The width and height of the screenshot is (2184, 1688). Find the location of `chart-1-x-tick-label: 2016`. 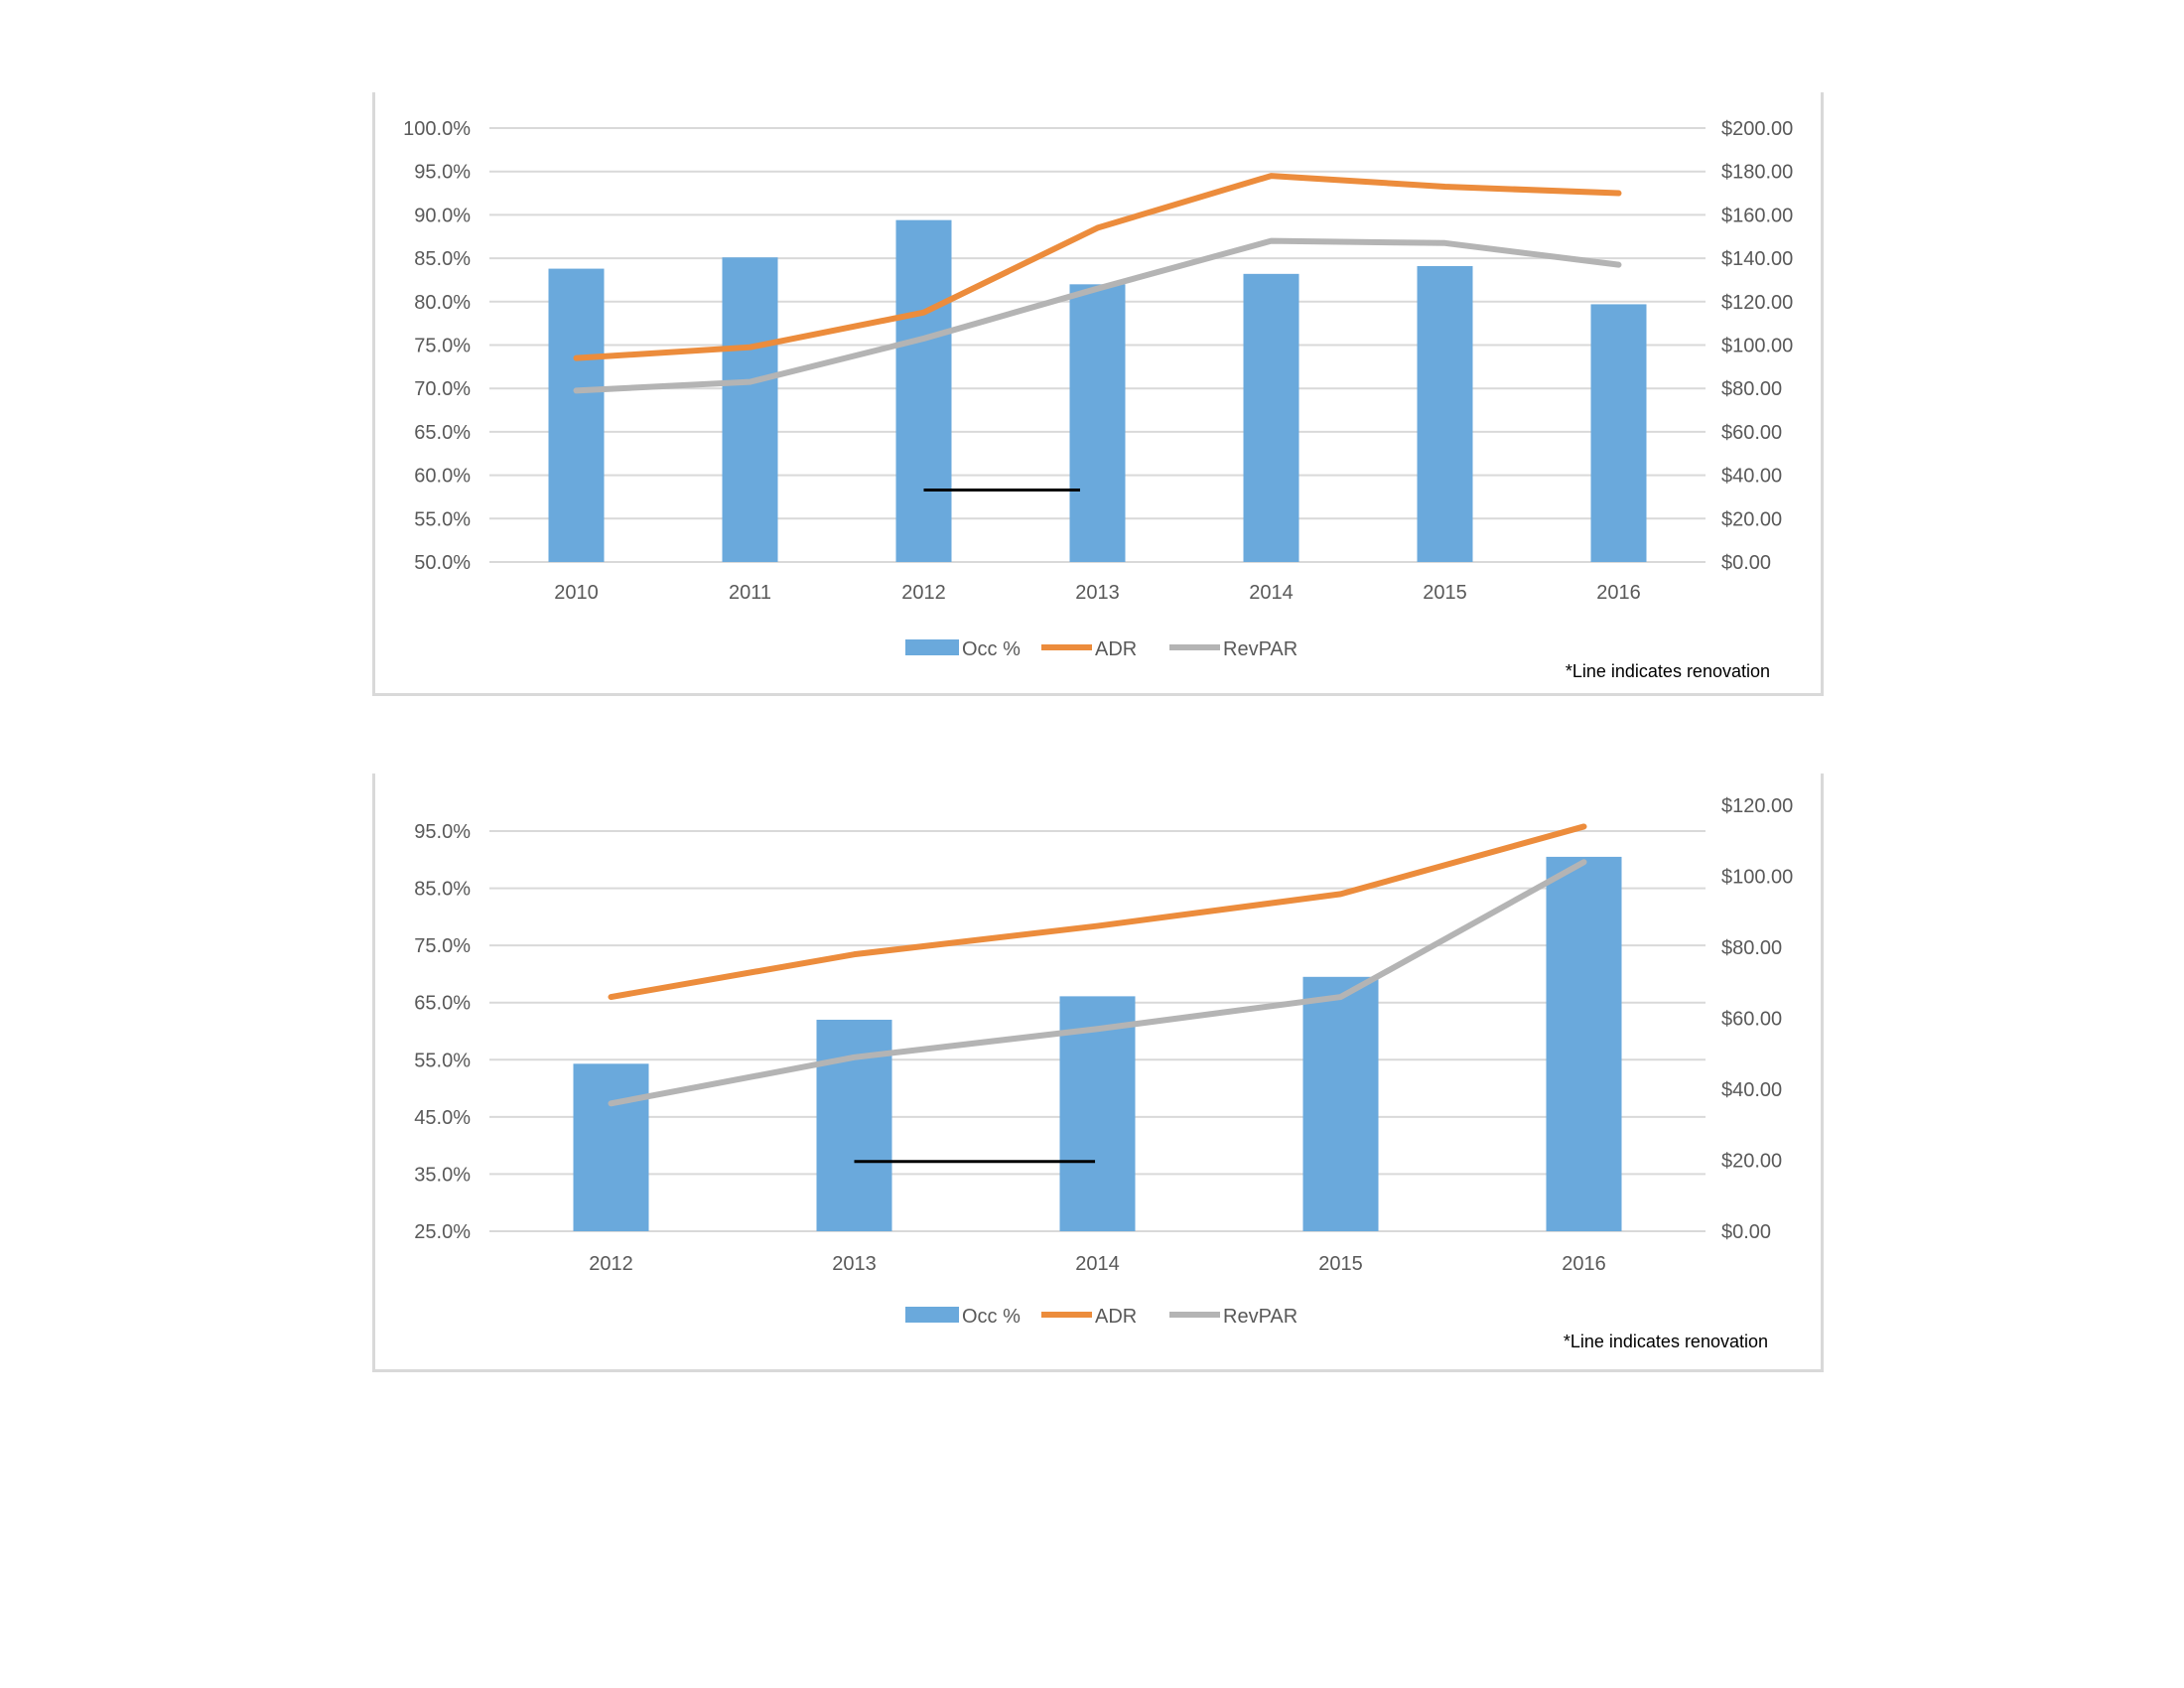

chart-1-x-tick-label: 2016 is located at coordinates (1618, 593).